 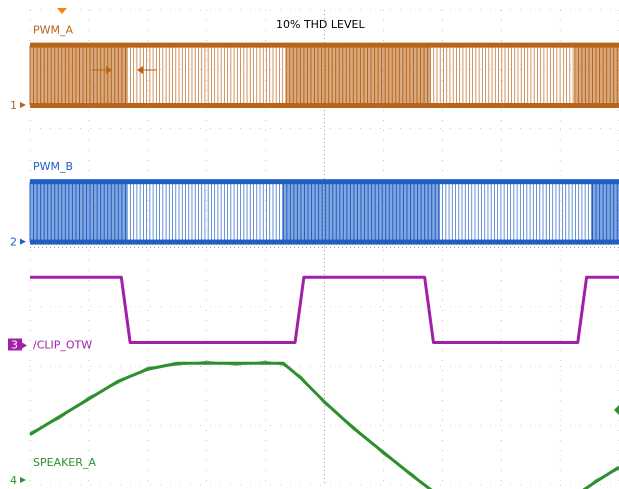 What do you see at coordinates (324, 182) in the screenshot?
I see `pwm-b-high-rail` at bounding box center [324, 182].